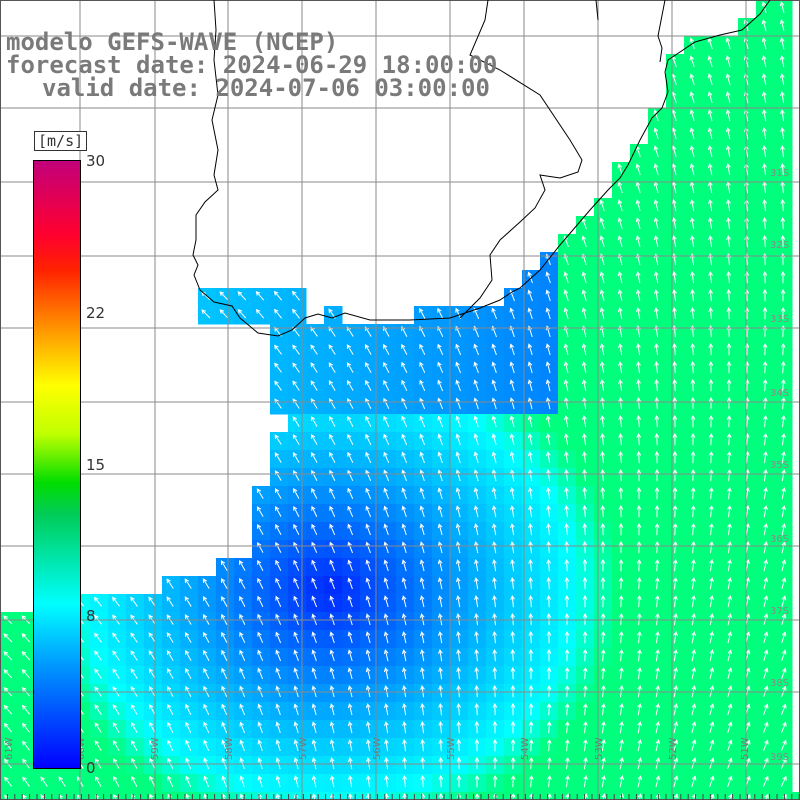 The image size is (800, 800). I want to click on longitude-label: 52W, so click(673, 748).